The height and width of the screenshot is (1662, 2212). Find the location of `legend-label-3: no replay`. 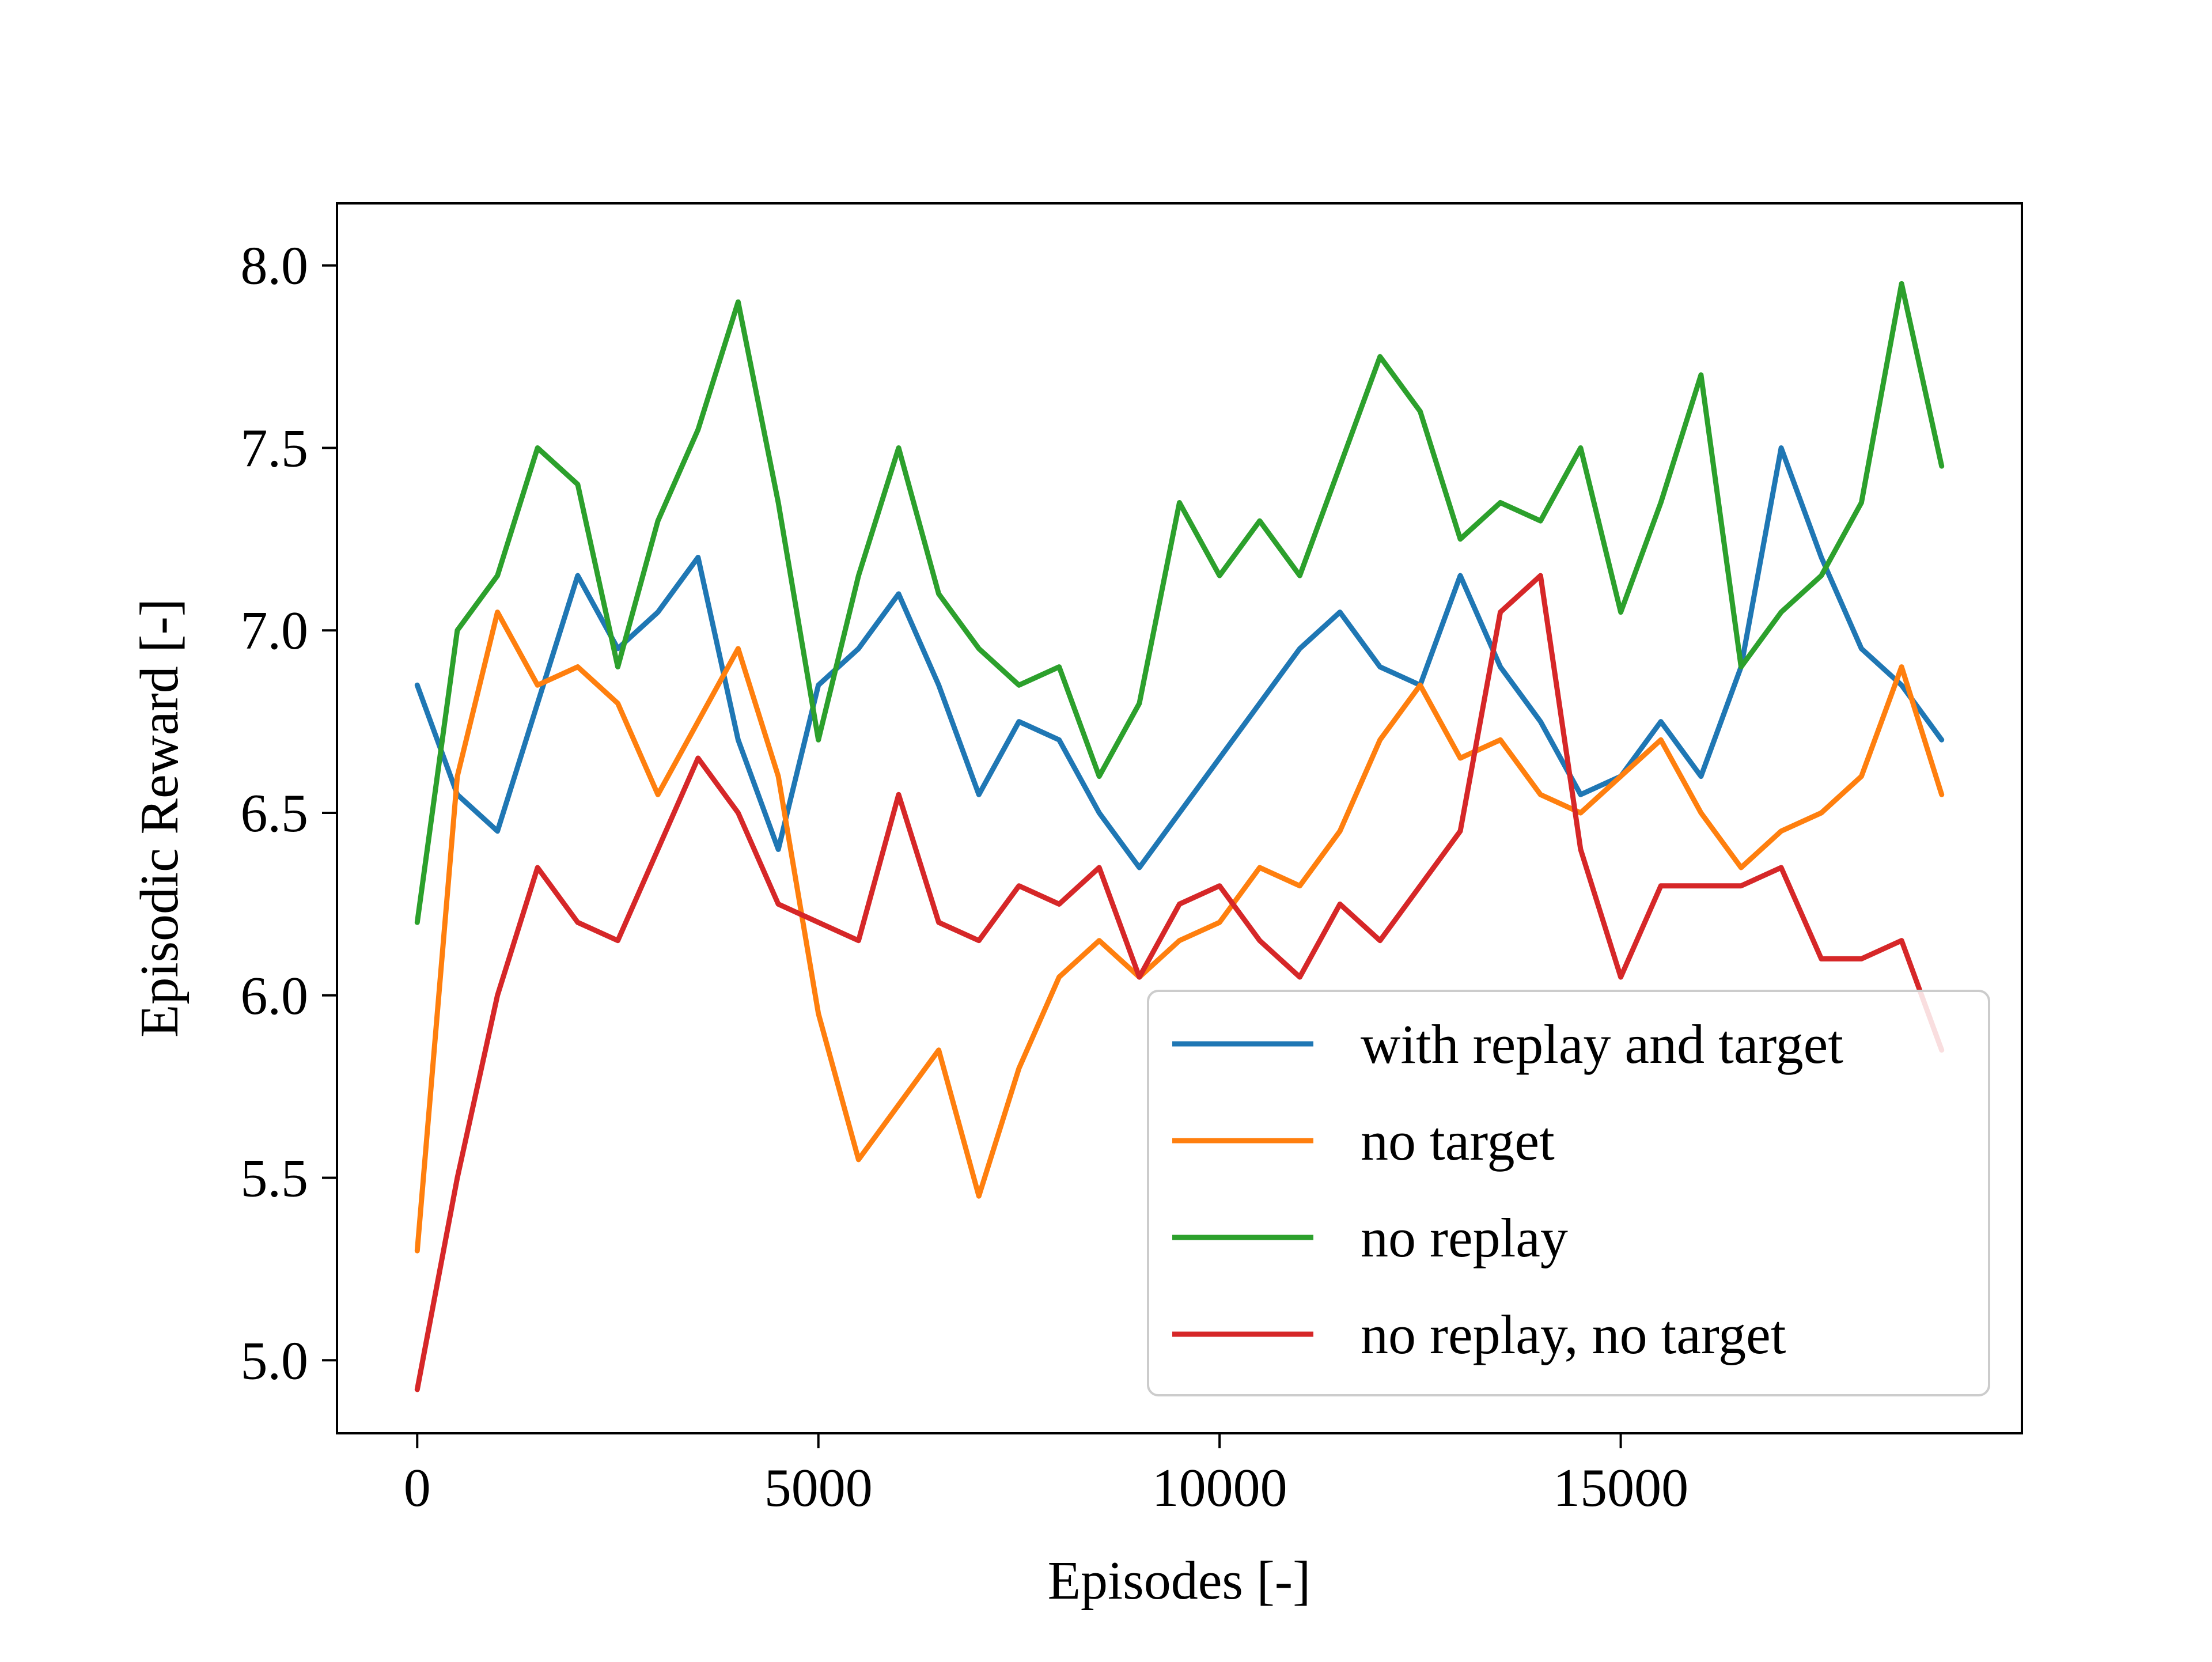

legend-label-3: no replay is located at coordinates (1464, 1238).